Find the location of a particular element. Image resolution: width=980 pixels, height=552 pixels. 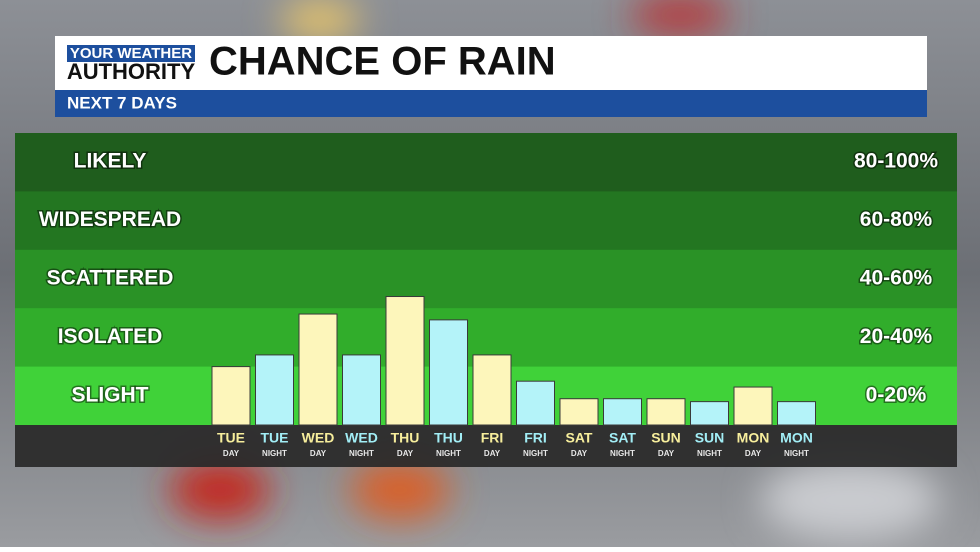

band-label: WIDESPREAD is located at coordinates (110, 219).